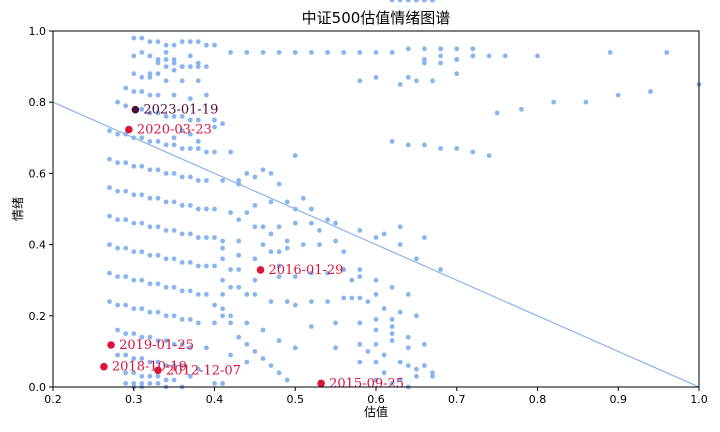  What do you see at coordinates (203, 370) in the screenshot?
I see `highlight-label: 2012-12-07` at bounding box center [203, 370].